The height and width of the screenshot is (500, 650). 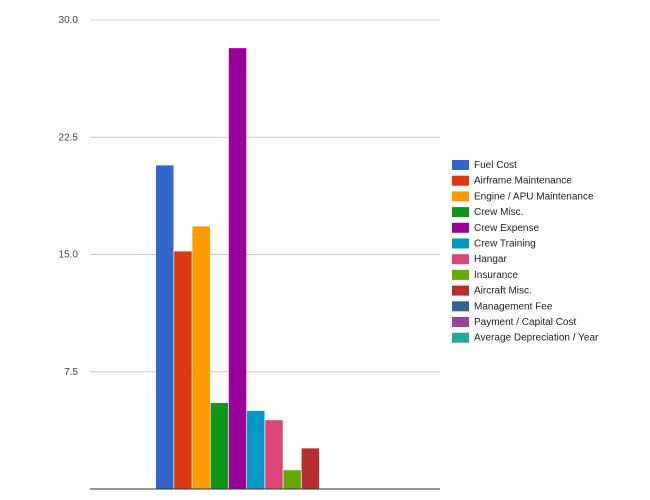 I want to click on bar-crew-training, so click(x=256, y=449).